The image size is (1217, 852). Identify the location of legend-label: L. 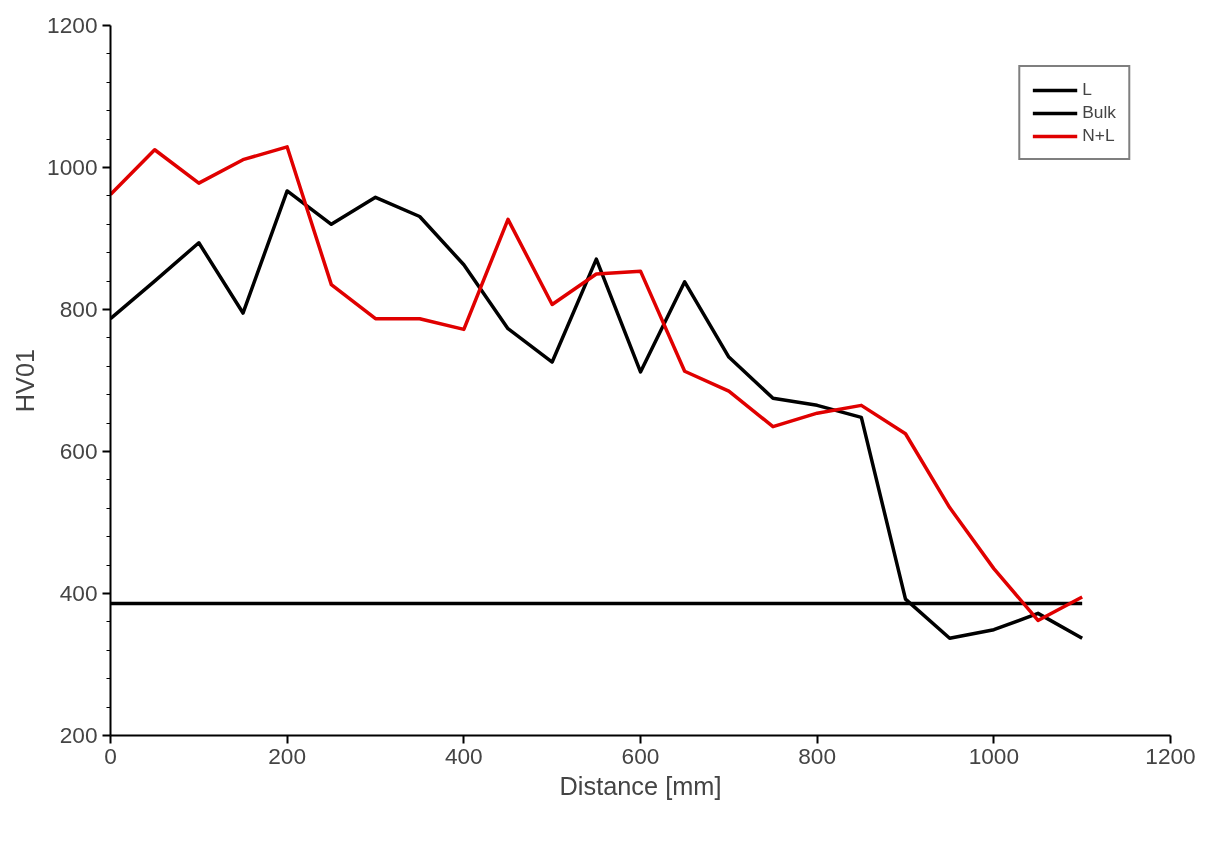
(1087, 89).